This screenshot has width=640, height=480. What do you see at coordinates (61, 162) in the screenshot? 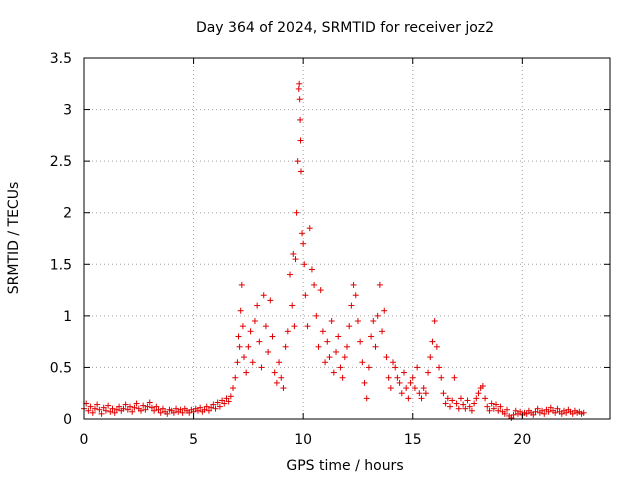
I see `y-tick-label: 2.5` at bounding box center [61, 162].